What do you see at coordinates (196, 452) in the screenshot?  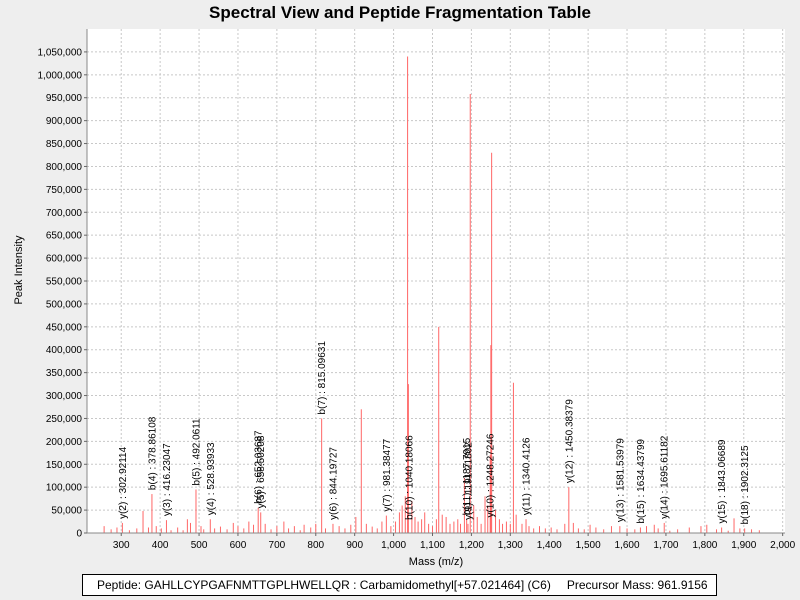 I see `fragment-ion-label: b(5) : 492.0611` at bounding box center [196, 452].